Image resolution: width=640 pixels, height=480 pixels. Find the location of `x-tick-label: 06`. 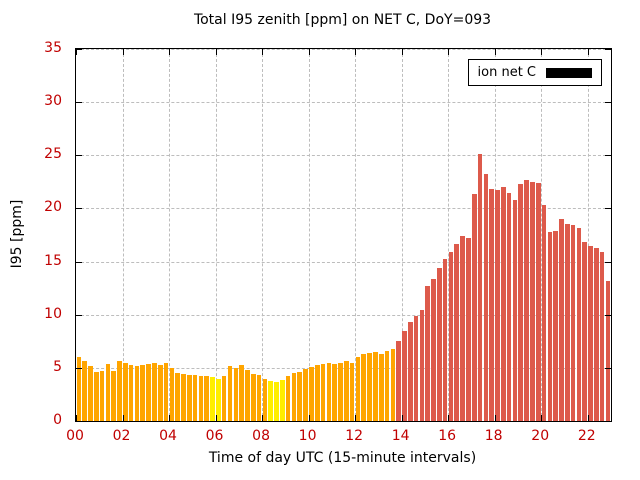

x-tick-label: 06 is located at coordinates (214, 436).